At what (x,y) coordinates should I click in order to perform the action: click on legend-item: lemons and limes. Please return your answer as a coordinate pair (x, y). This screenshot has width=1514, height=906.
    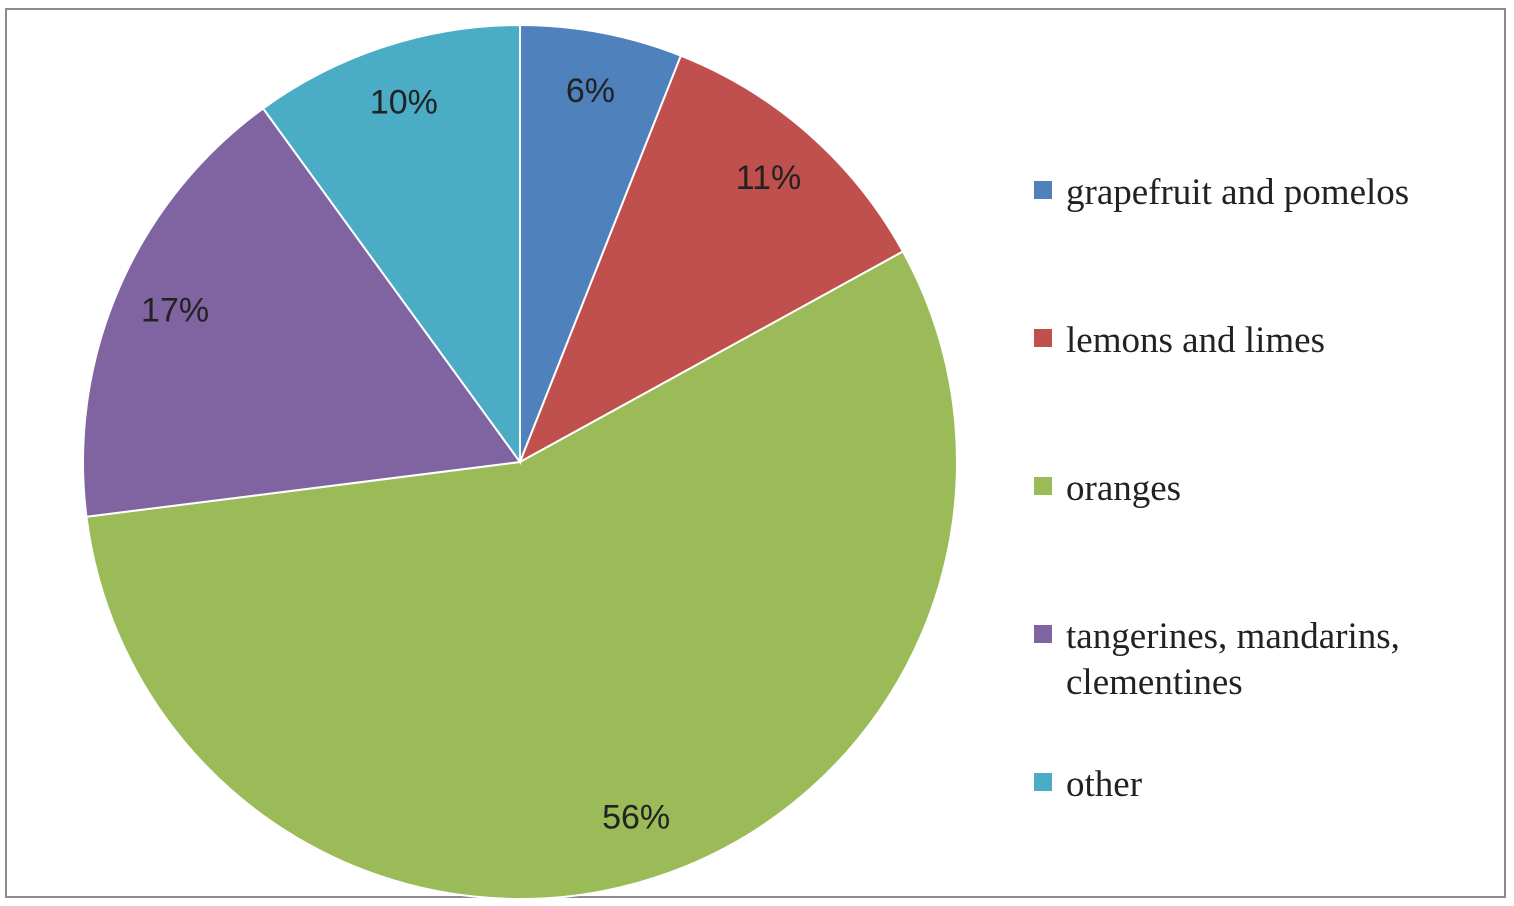
    Looking at the image, I should click on (1259, 341).